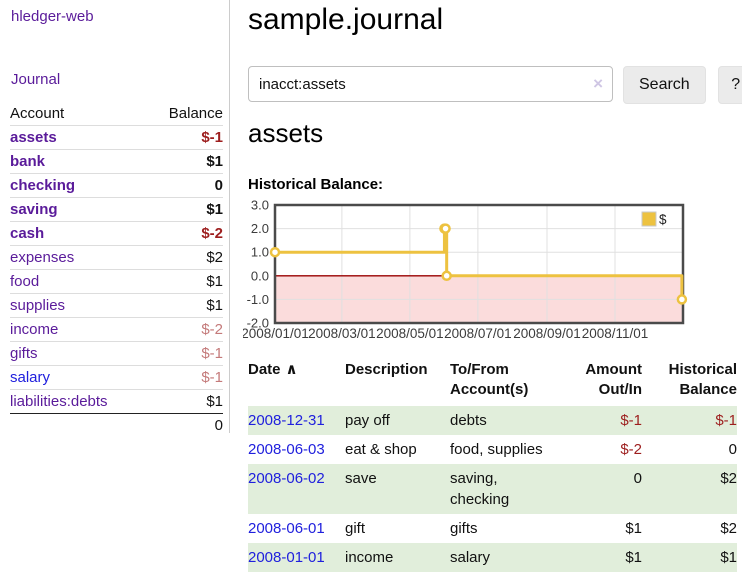 This screenshot has height=582, width=742. What do you see at coordinates (218, 425) in the screenshot?
I see `accounts-total-balance: 0` at bounding box center [218, 425].